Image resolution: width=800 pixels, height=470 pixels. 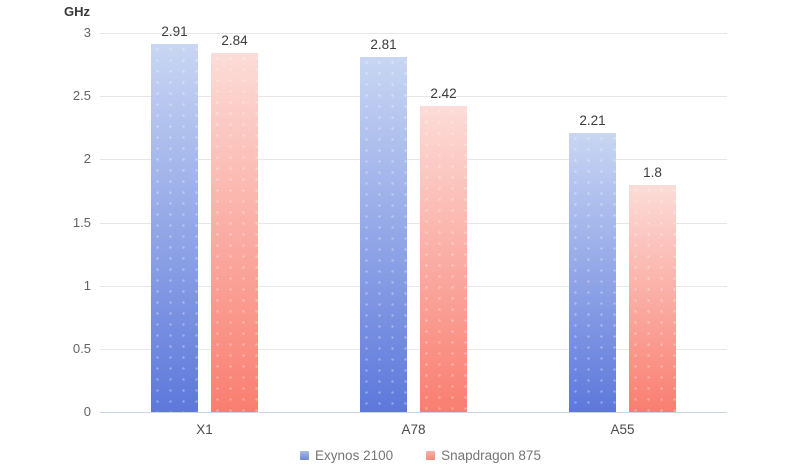 I want to click on y-tick-label: 2.5, so click(x=81, y=96).